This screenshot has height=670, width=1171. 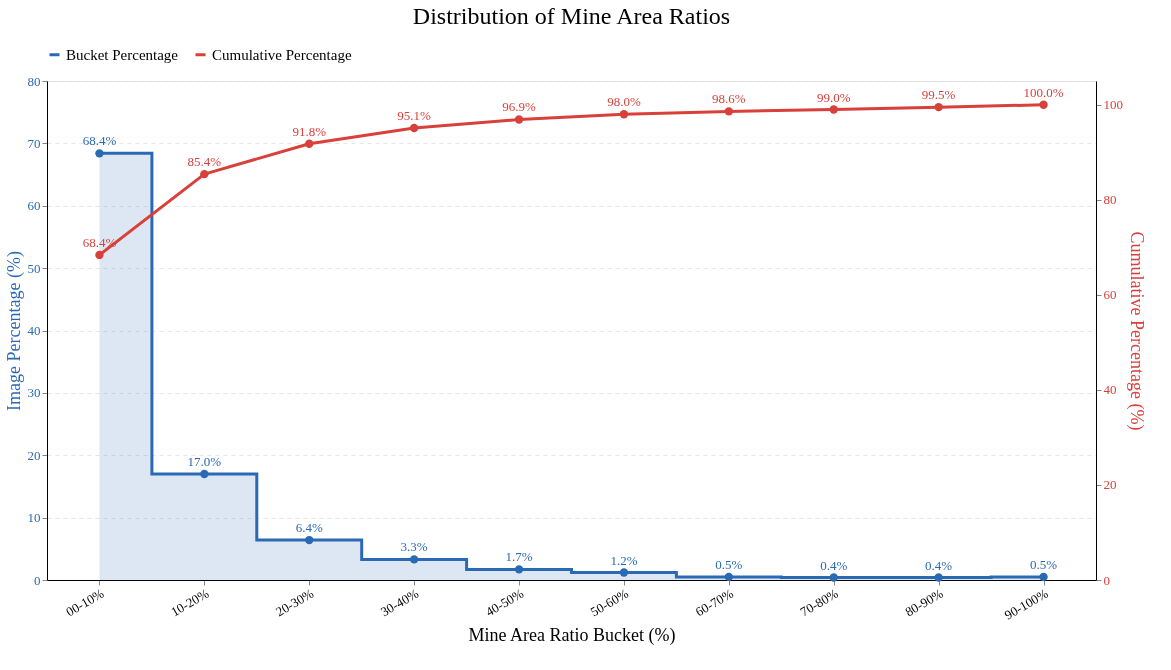 What do you see at coordinates (14, 331) in the screenshot?
I see `y-axis-title: Image Percentage (%)` at bounding box center [14, 331].